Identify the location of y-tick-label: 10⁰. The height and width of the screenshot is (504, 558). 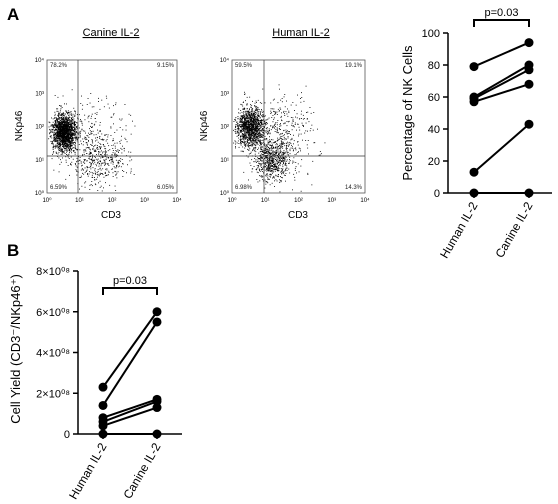
(40, 193).